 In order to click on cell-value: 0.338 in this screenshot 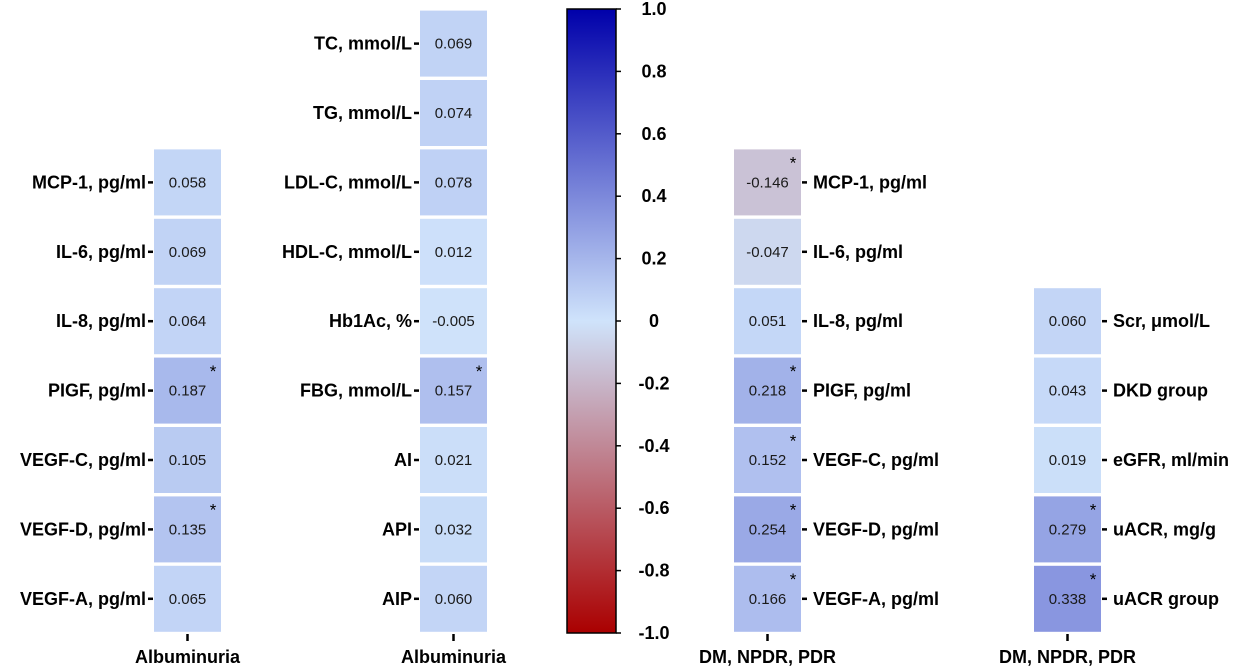, I will do `click(1068, 599)`.